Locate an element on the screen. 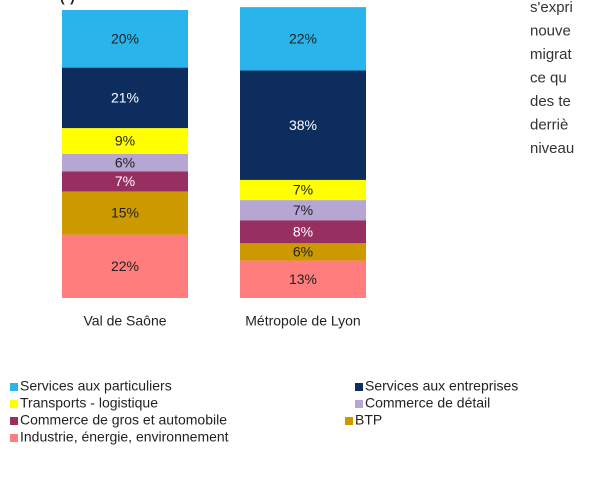 This screenshot has width=596, height=477. legend-label: Industrie, énergie, environnement is located at coordinates (124, 437).